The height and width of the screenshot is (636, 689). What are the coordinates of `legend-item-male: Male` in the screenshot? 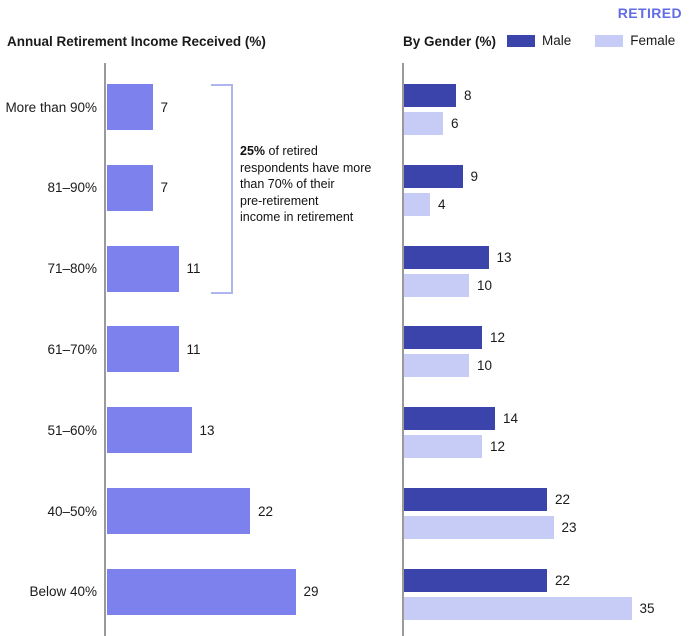 It's located at (539, 40).